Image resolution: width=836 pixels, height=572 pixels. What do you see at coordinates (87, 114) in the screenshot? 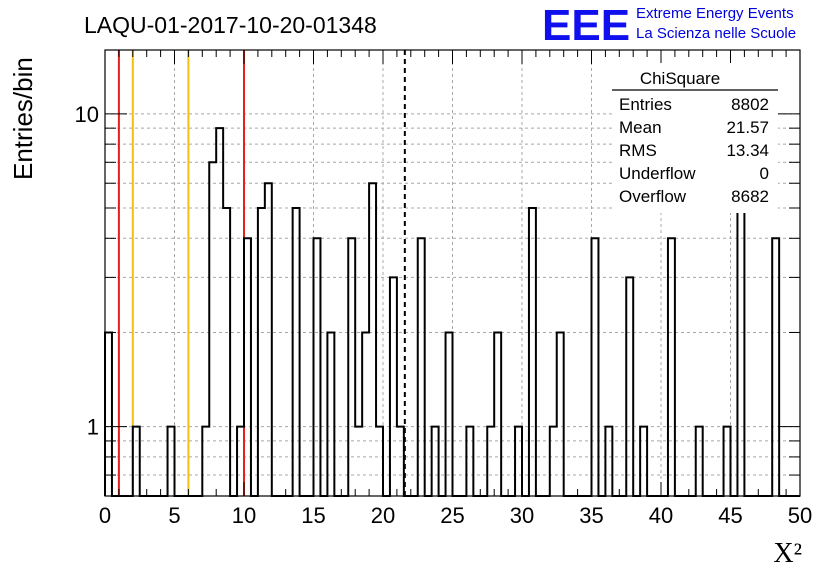
I see `y-tick-label: 10` at bounding box center [87, 114].